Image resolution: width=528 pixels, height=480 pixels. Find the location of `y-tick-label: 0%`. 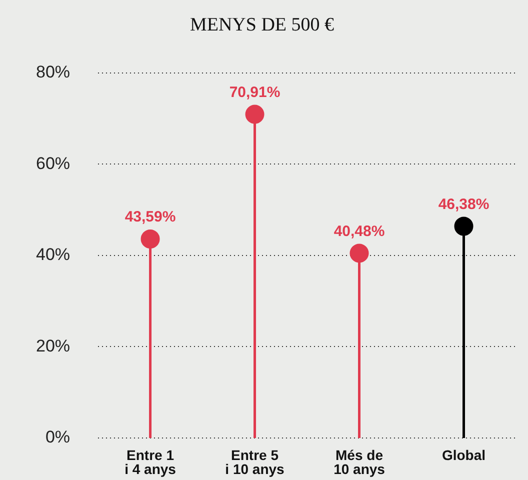

y-tick-label: 0% is located at coordinates (57, 437).